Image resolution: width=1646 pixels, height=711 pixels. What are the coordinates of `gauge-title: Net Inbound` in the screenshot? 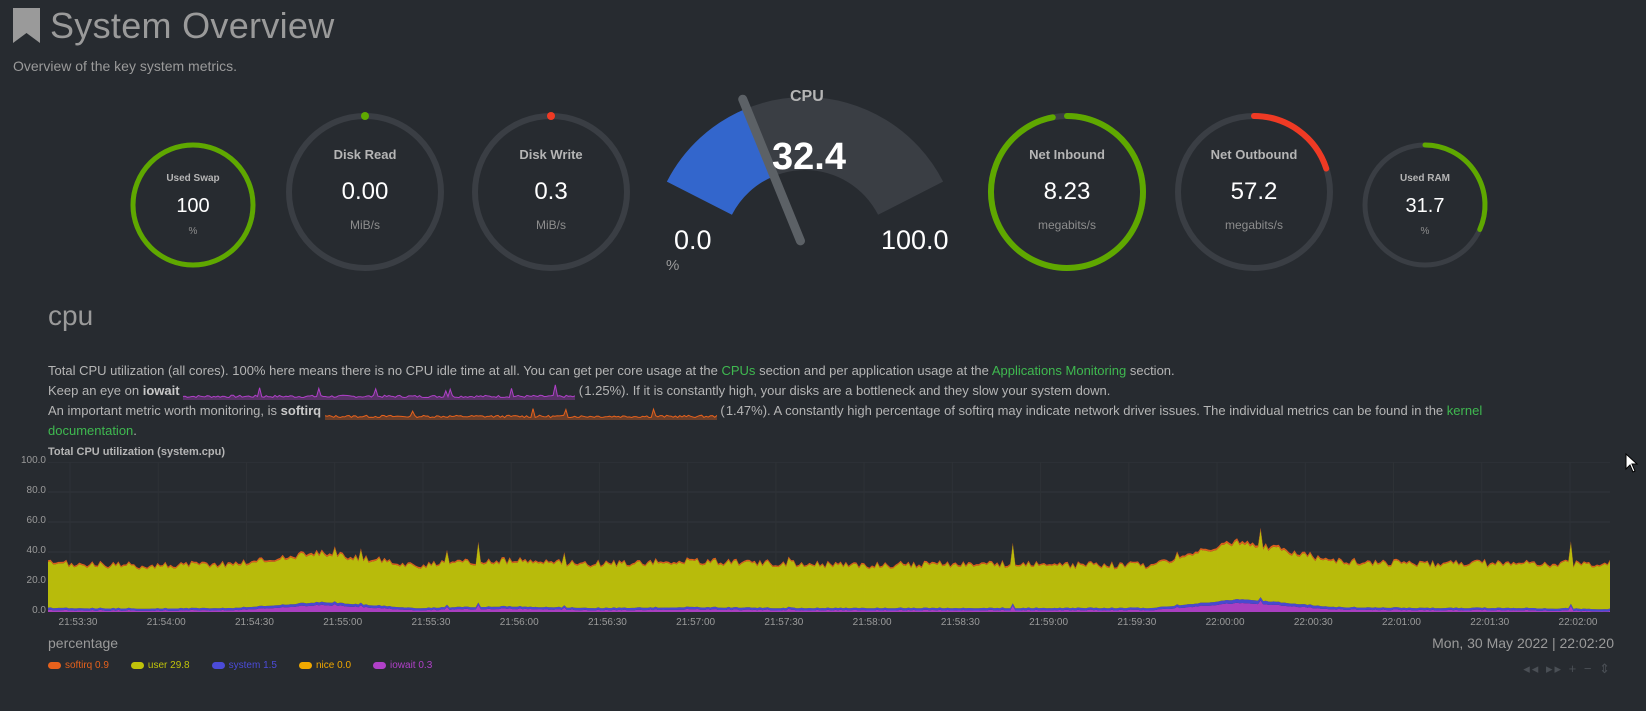 It's located at (1067, 154).